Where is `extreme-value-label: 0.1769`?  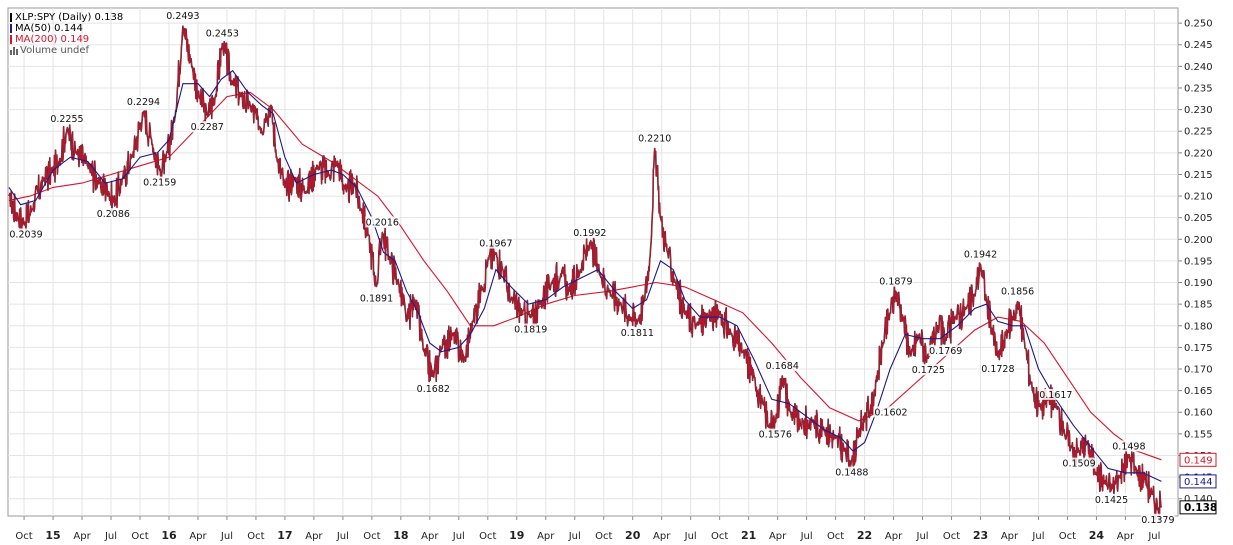
extreme-value-label: 0.1769 is located at coordinates (945, 351).